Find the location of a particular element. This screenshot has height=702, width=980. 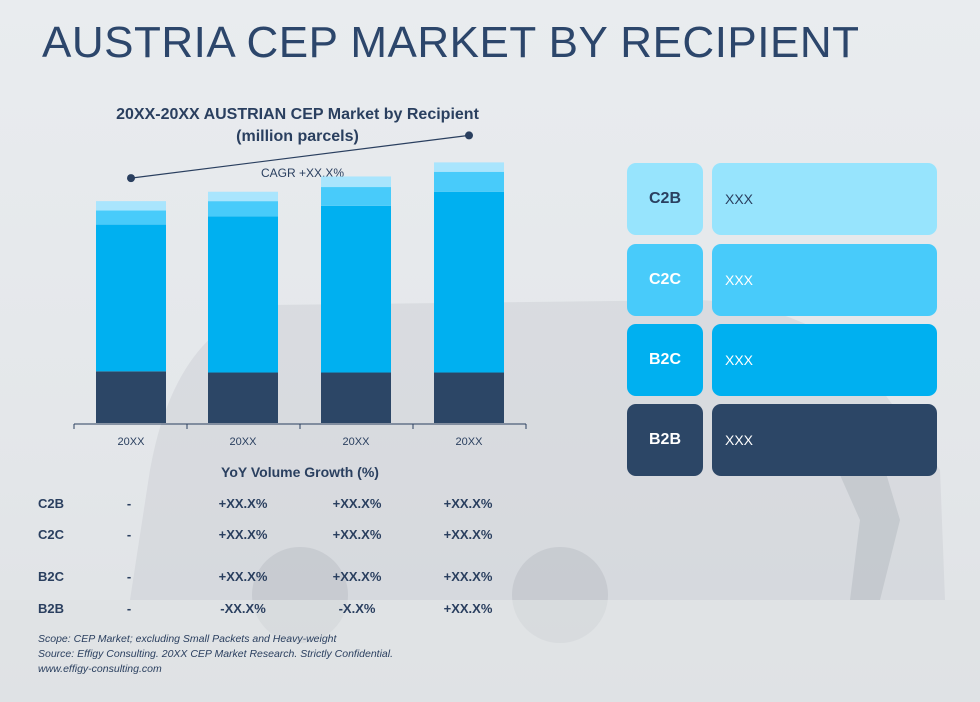

yoy-row-label: C2B is located at coordinates (51, 503).